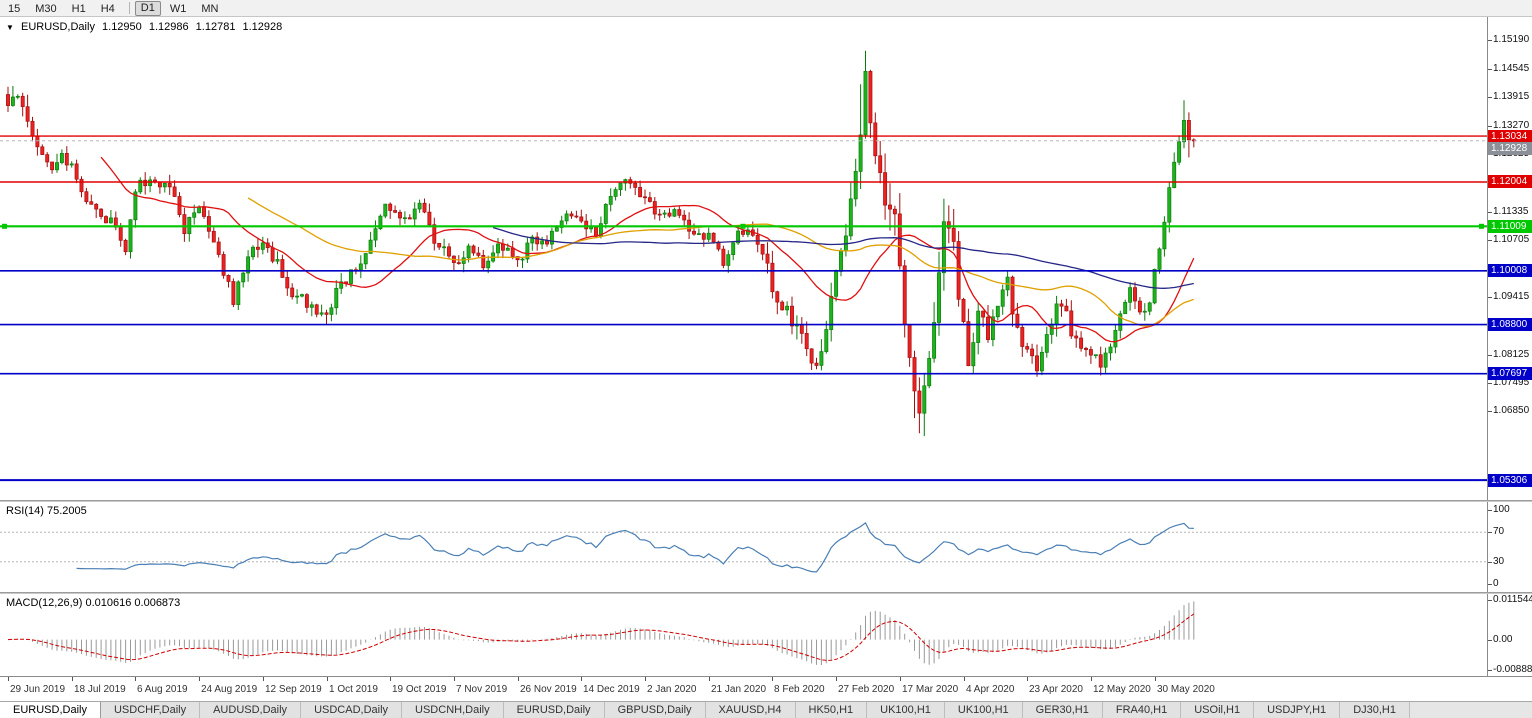 This screenshot has width=1532, height=718. I want to click on timeframe-button-mn: MN, so click(210, 8).